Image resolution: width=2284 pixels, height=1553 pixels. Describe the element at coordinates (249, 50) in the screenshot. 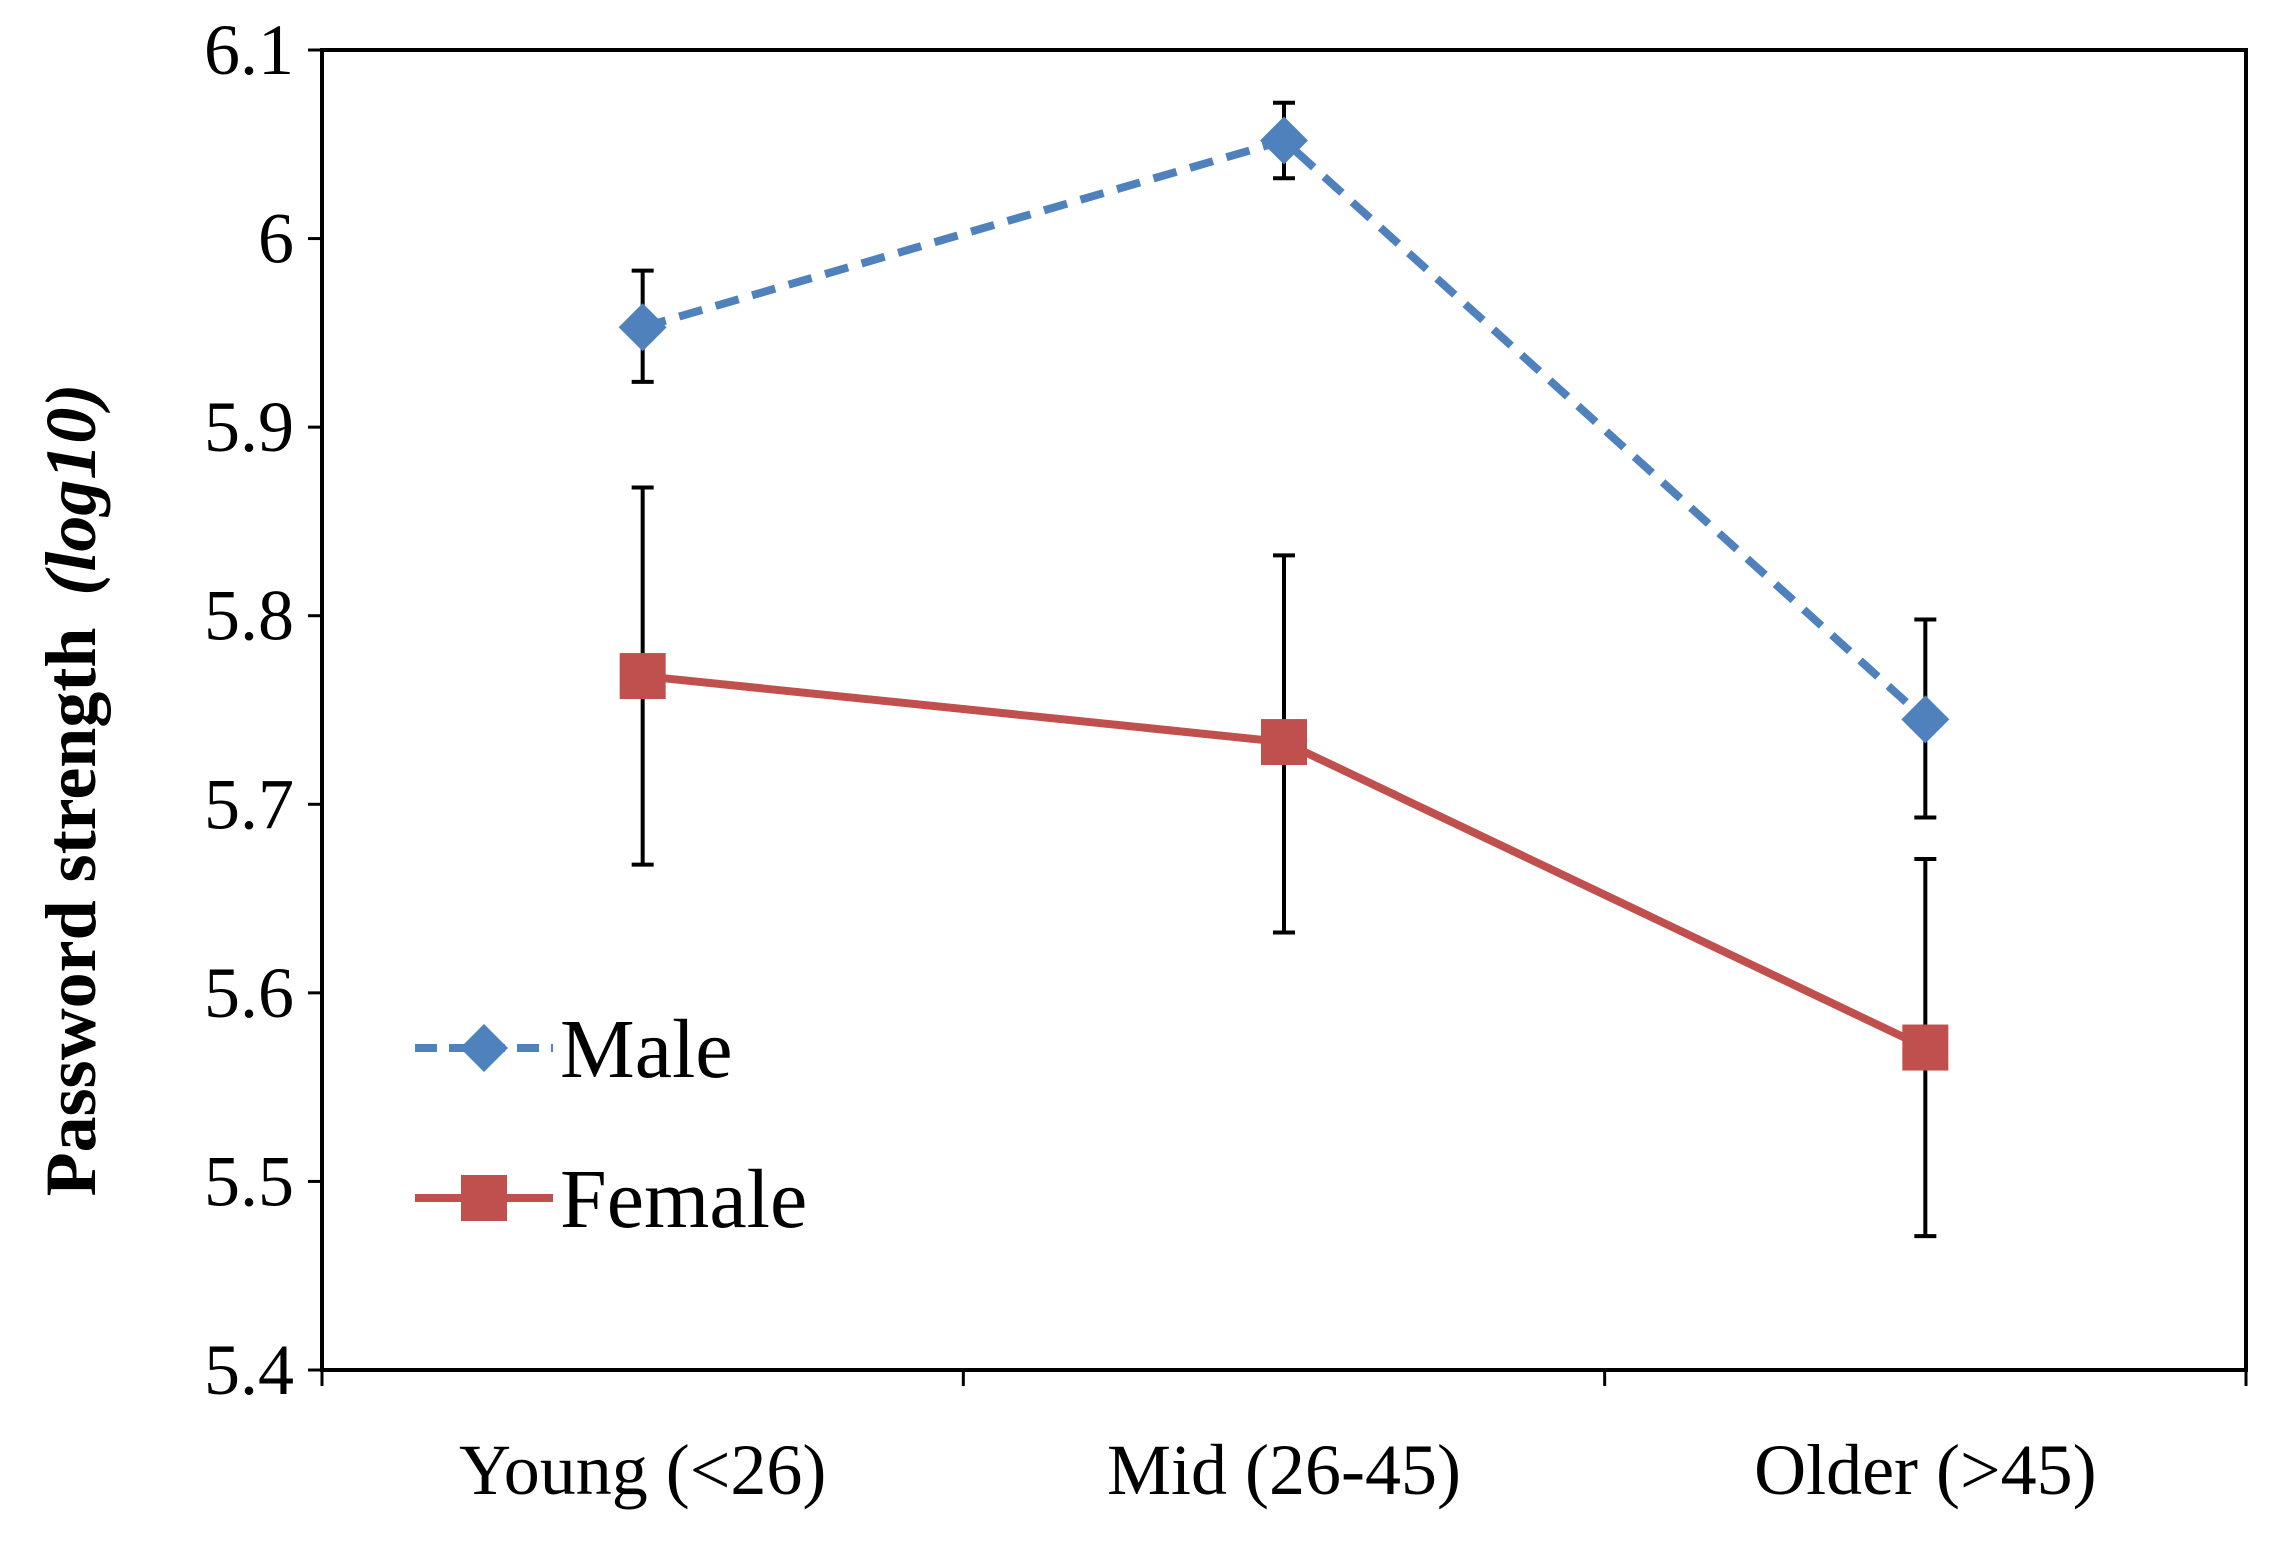

I see `y-tick-label: 6.1` at that location.